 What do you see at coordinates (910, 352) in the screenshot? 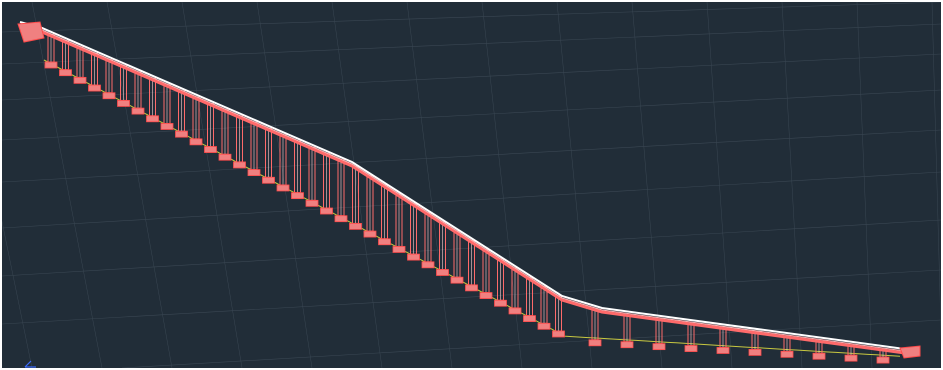
I see `abutment-right` at bounding box center [910, 352].